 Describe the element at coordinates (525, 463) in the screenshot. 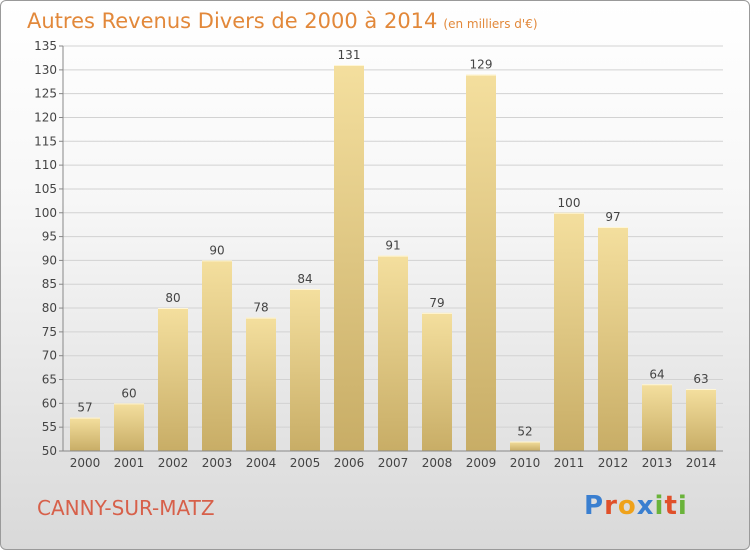

I see `x-tick-label: 2010` at that location.